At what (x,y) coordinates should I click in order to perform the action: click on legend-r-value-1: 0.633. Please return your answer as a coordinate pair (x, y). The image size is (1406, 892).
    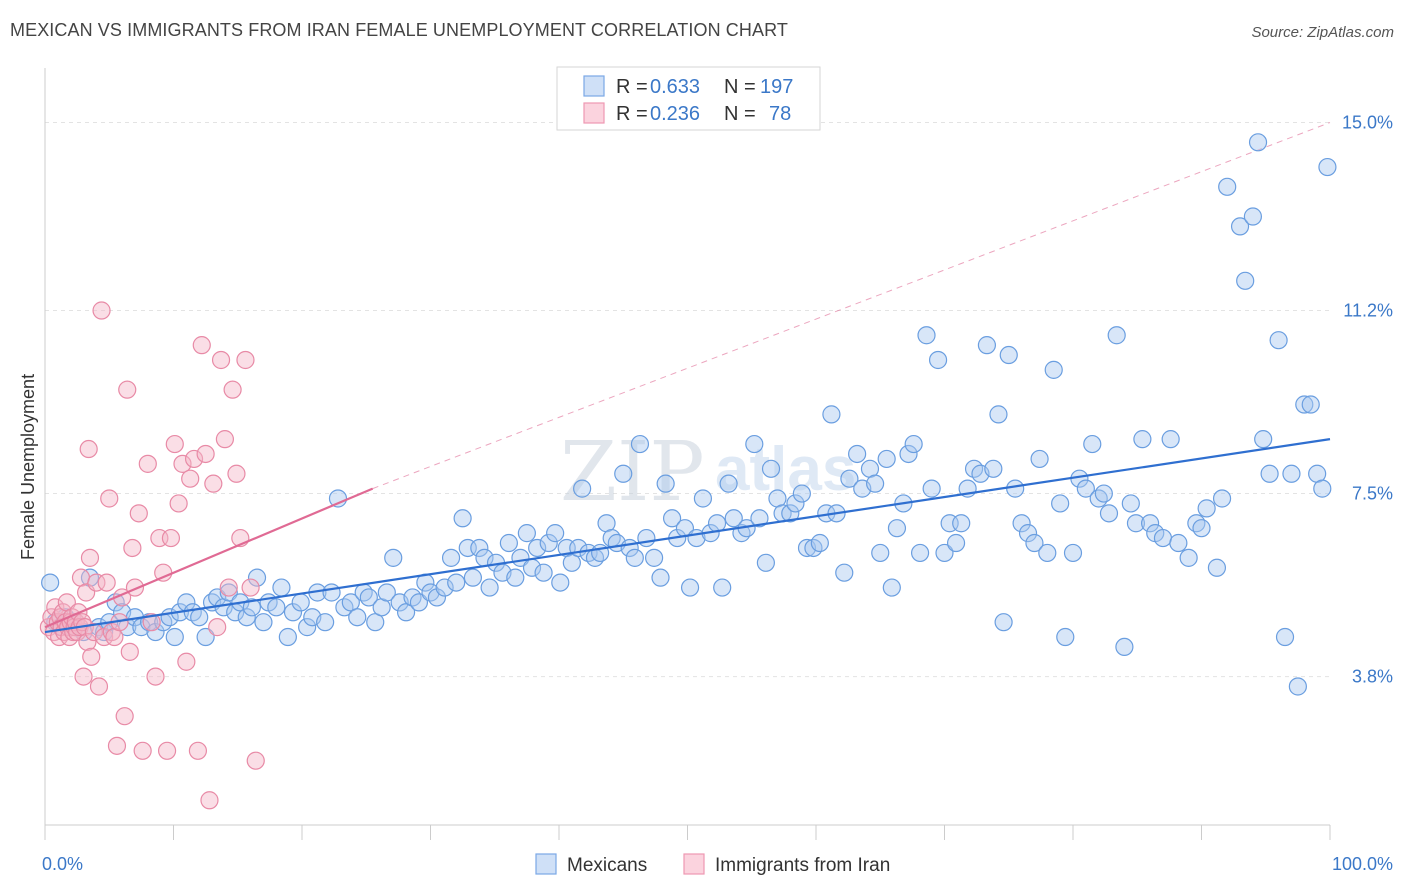
    Looking at the image, I should click on (675, 87).